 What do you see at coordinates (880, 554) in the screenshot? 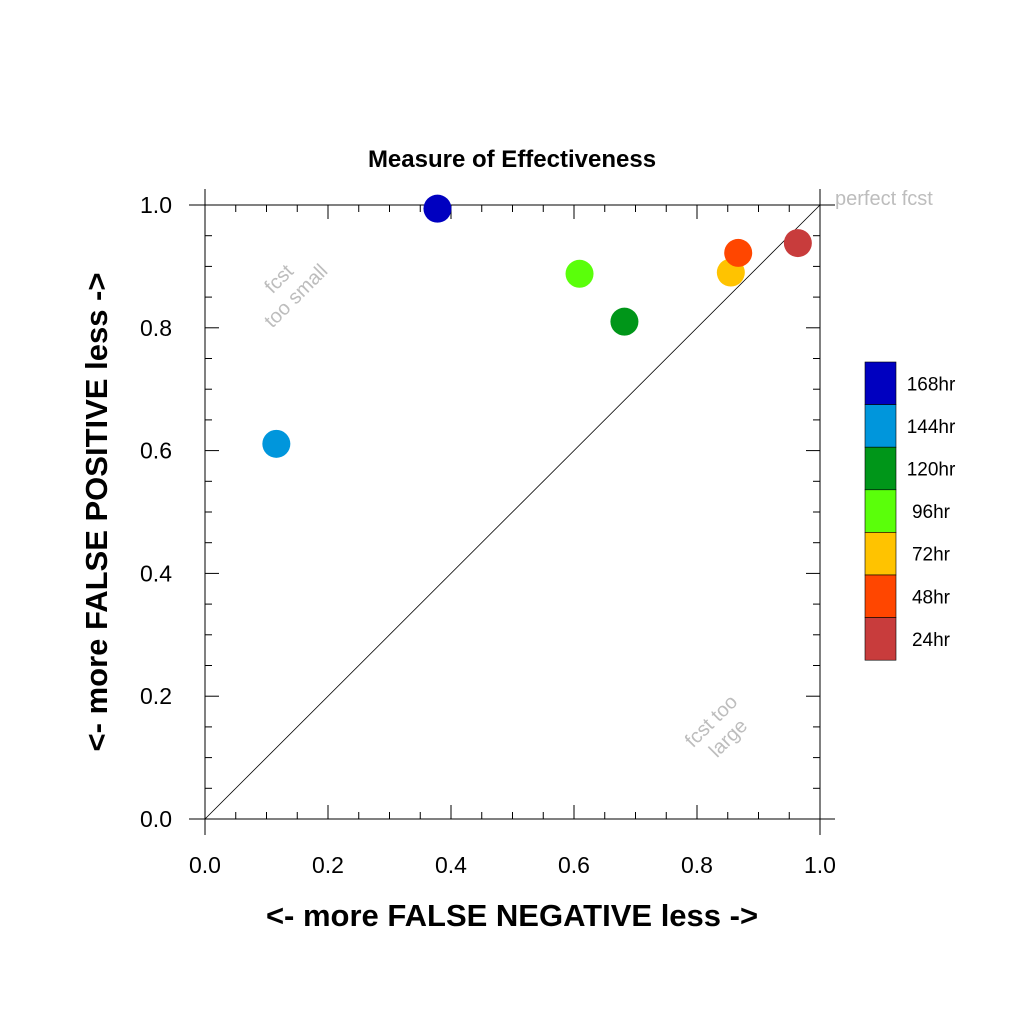
I see `legend-swatch-72hr` at bounding box center [880, 554].